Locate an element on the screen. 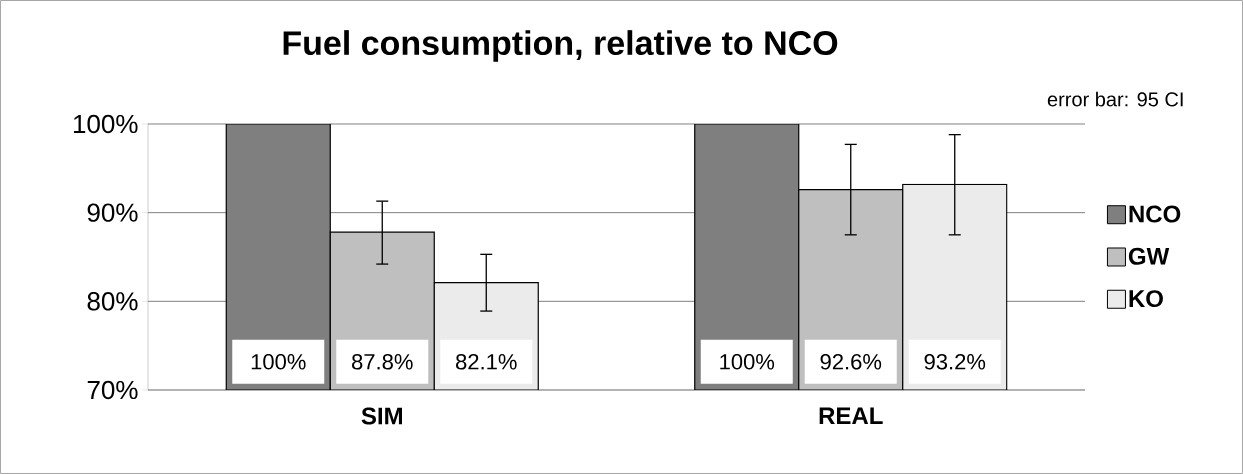  data-label: 82.1% is located at coordinates (486, 361).